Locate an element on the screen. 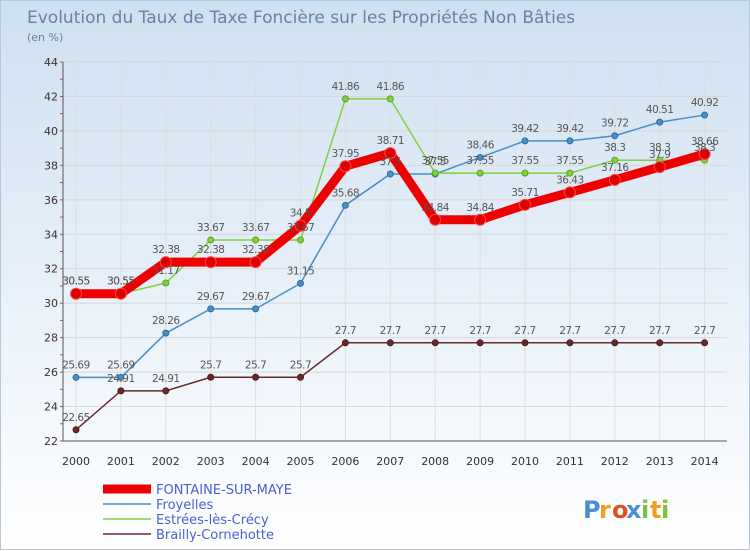 This screenshot has height=551, width=750. logo-letter: o is located at coordinates (620, 510).